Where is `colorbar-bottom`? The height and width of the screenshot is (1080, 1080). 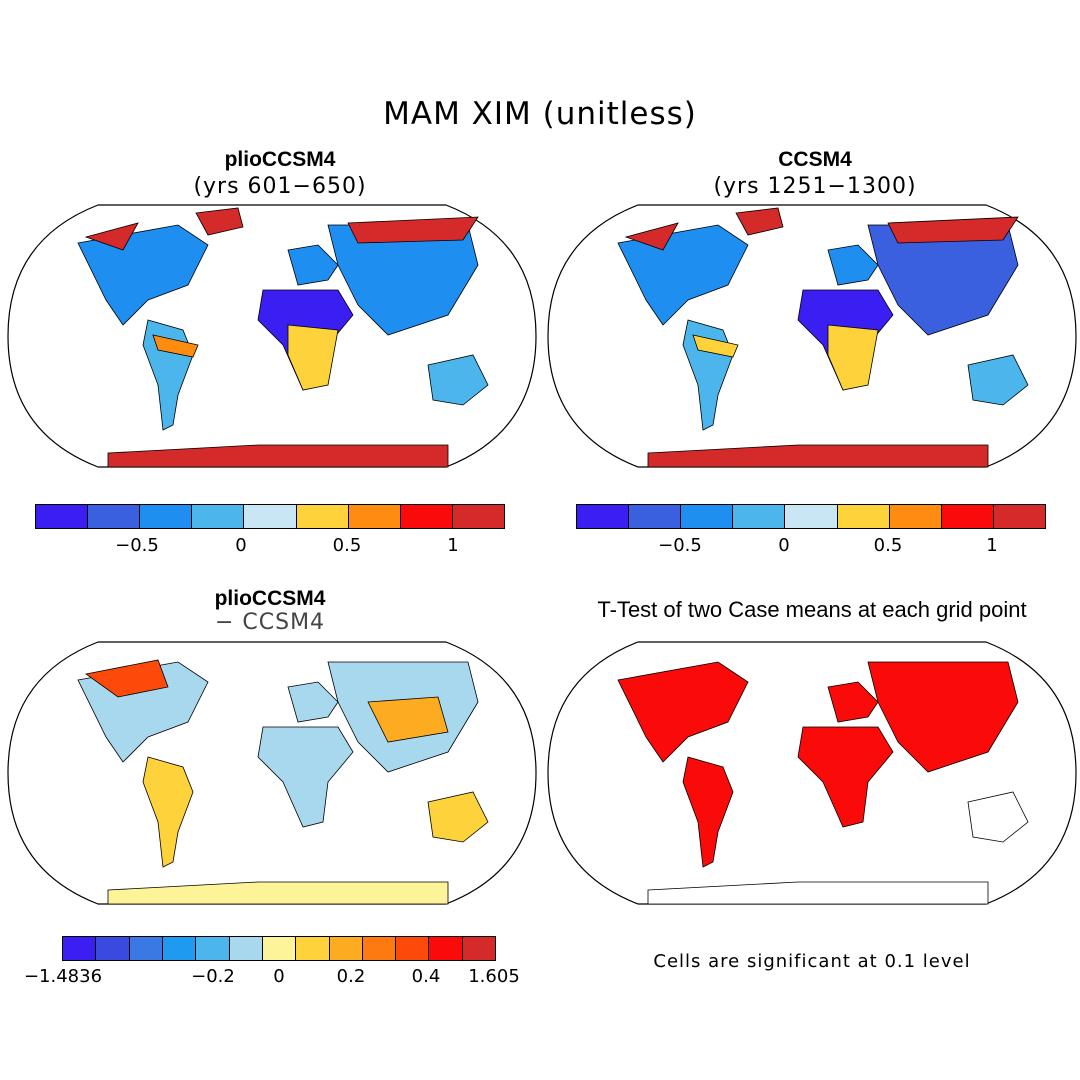 colorbar-bottom is located at coordinates (279, 948).